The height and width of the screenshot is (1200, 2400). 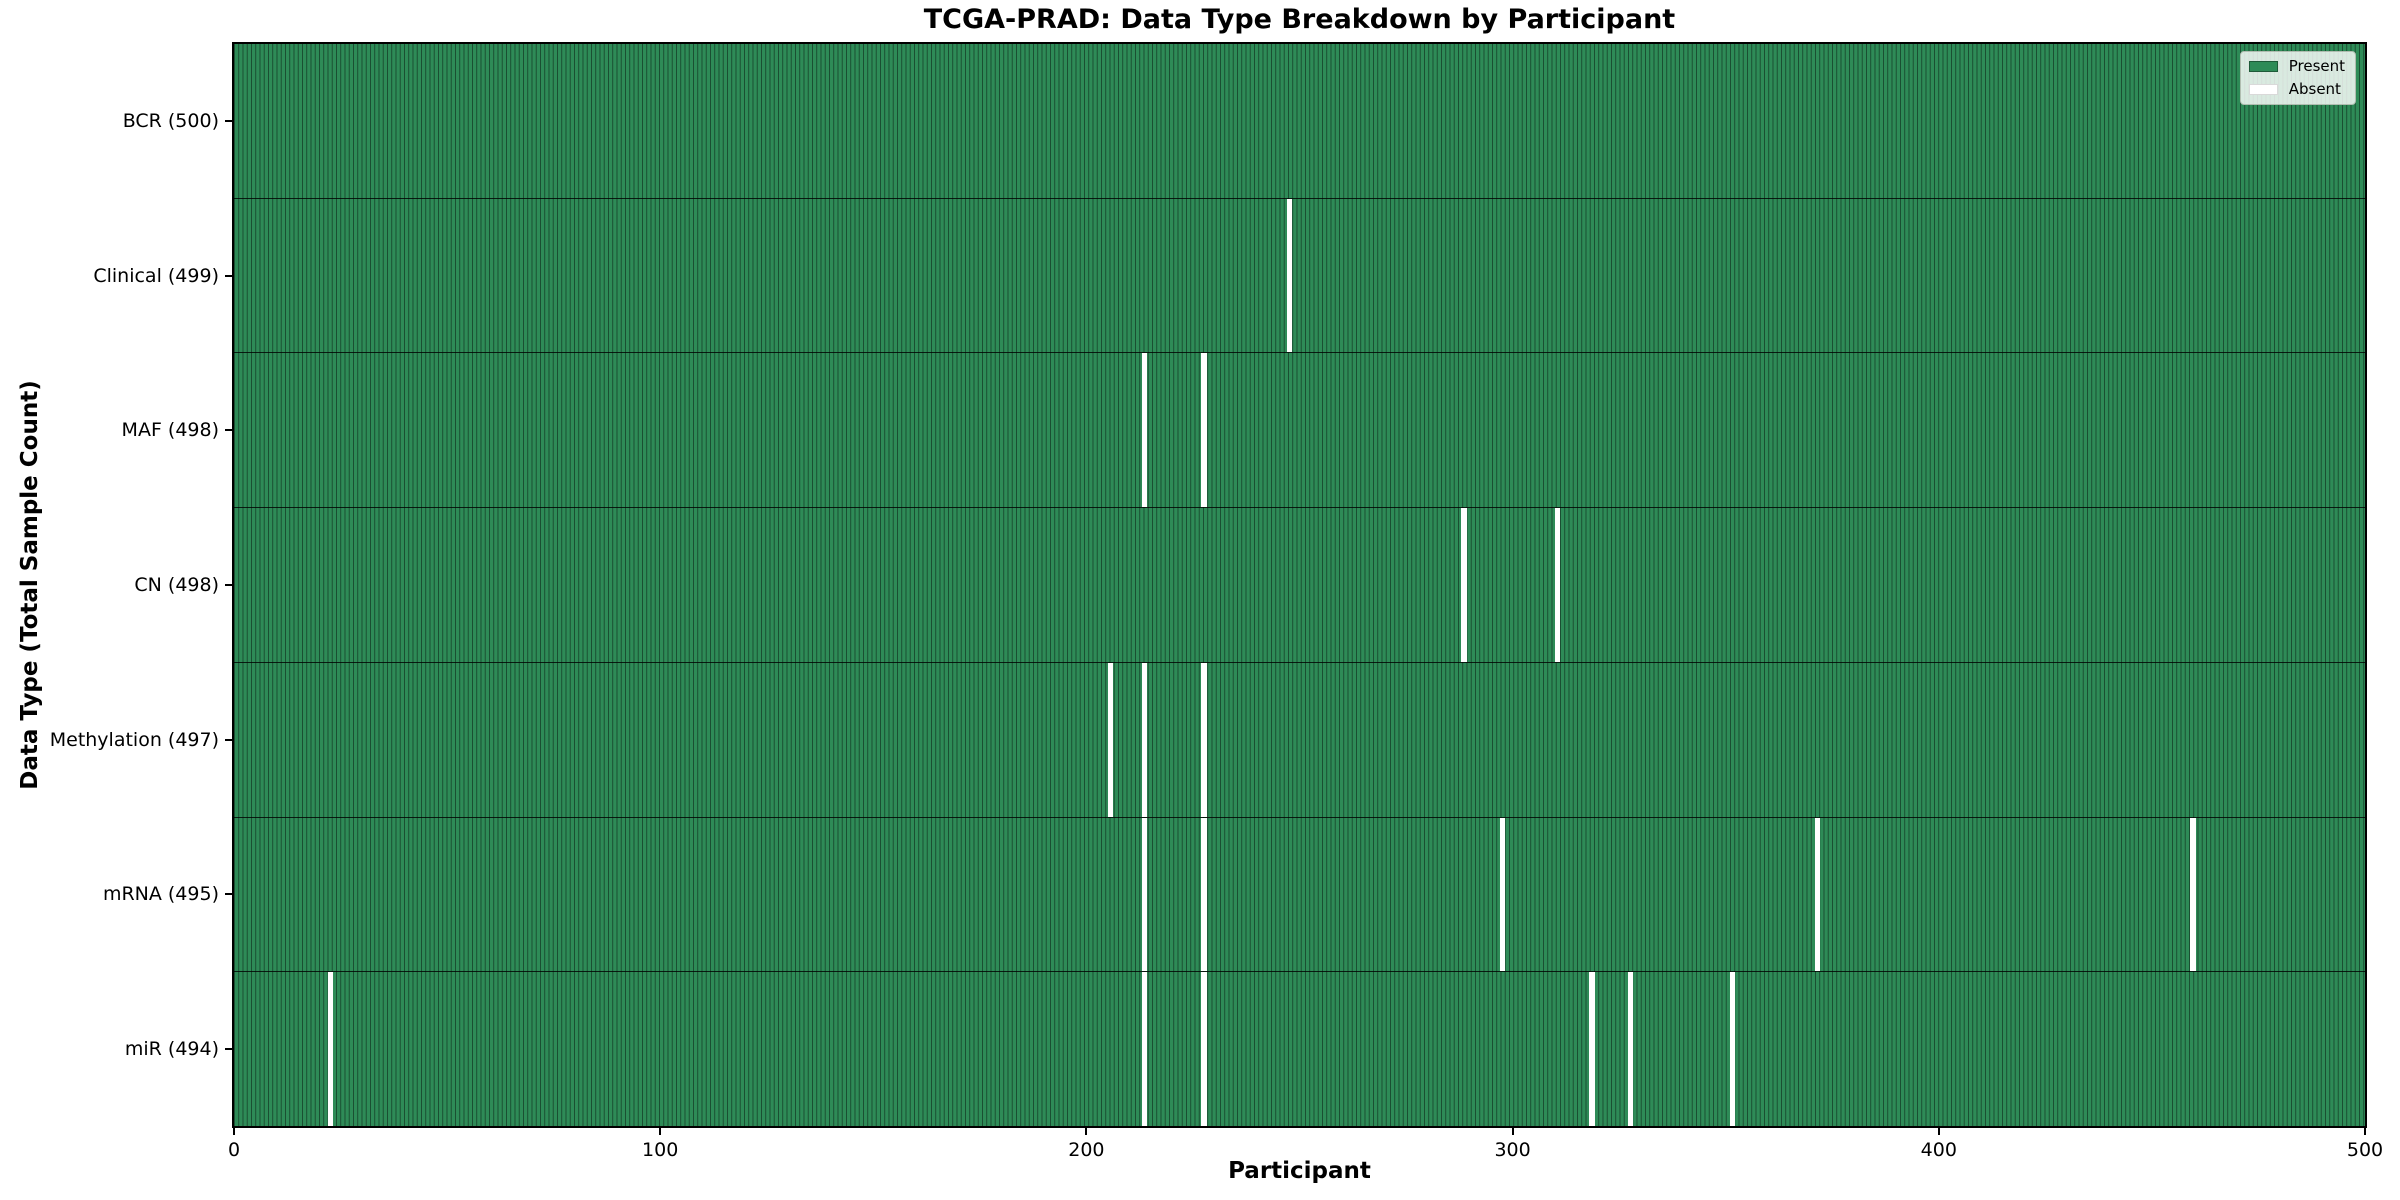 What do you see at coordinates (2297, 78) in the screenshot?
I see `legend: Present Absent` at bounding box center [2297, 78].